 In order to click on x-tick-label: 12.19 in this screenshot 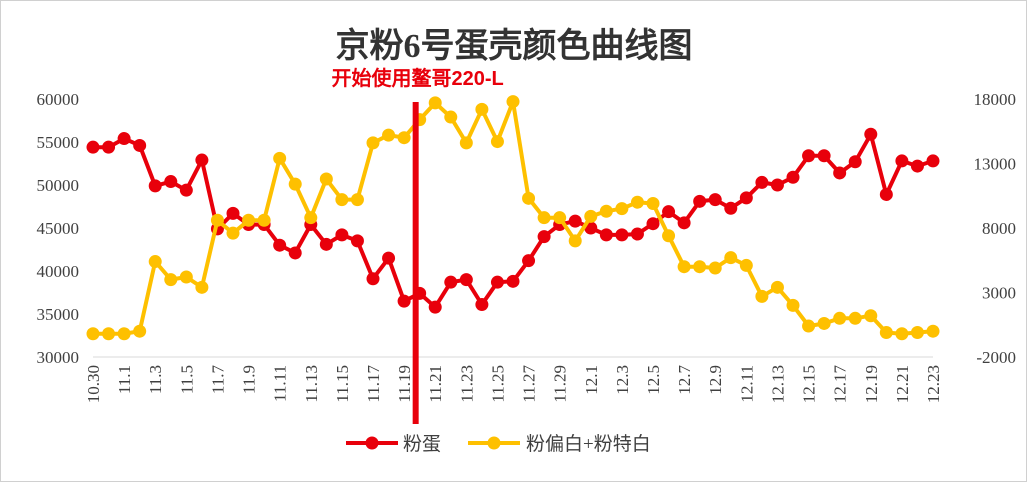, I will do `click(871, 384)`.